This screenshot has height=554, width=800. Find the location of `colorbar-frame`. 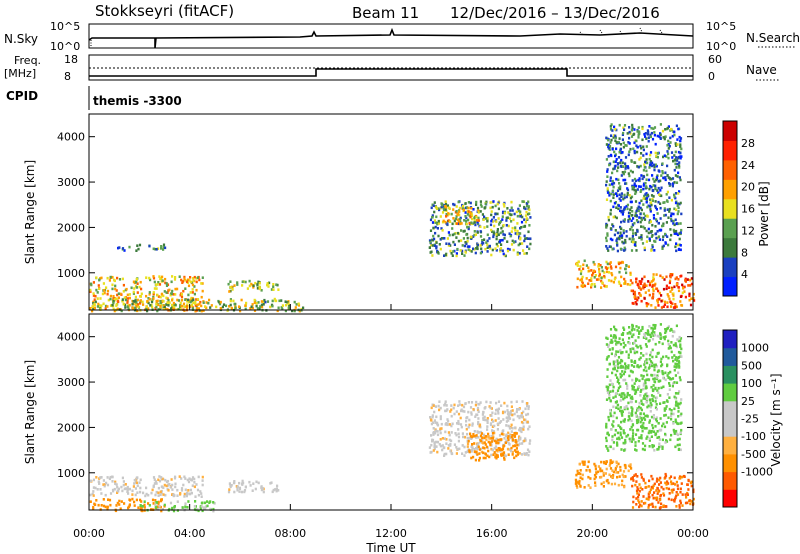

colorbar-frame is located at coordinates (730, 418).